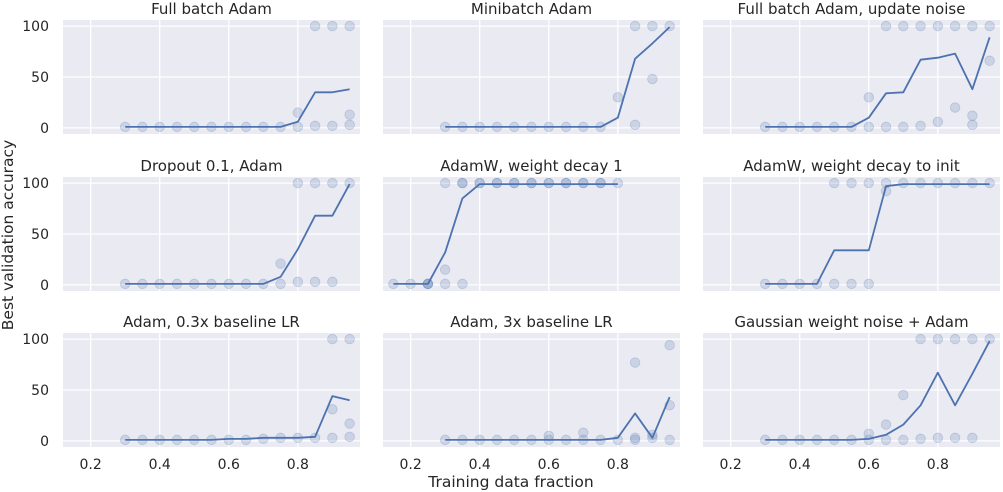 The width and height of the screenshot is (1003, 492). I want to click on panel-2-title: Minibatch Adam, so click(531, 9).